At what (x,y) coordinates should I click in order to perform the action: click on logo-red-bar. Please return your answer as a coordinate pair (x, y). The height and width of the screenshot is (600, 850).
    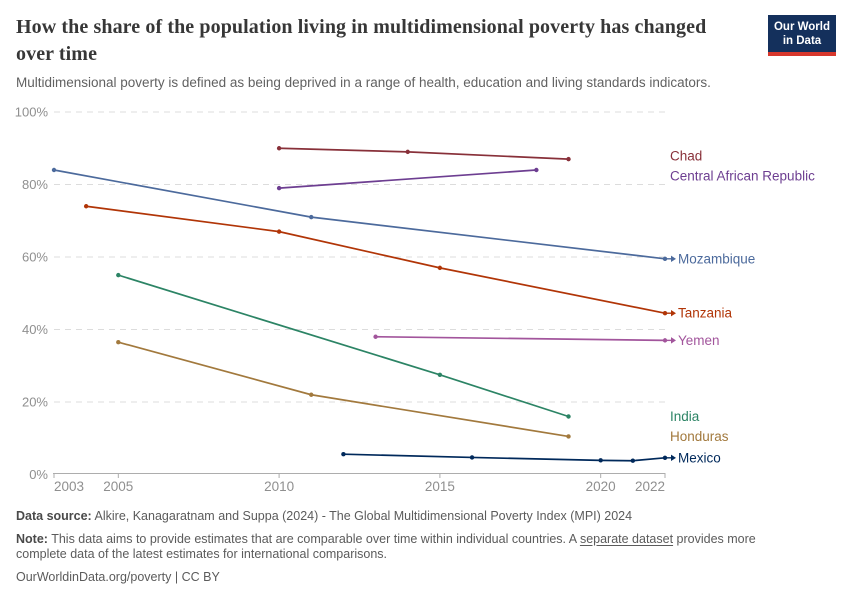
    Looking at the image, I should click on (802, 54).